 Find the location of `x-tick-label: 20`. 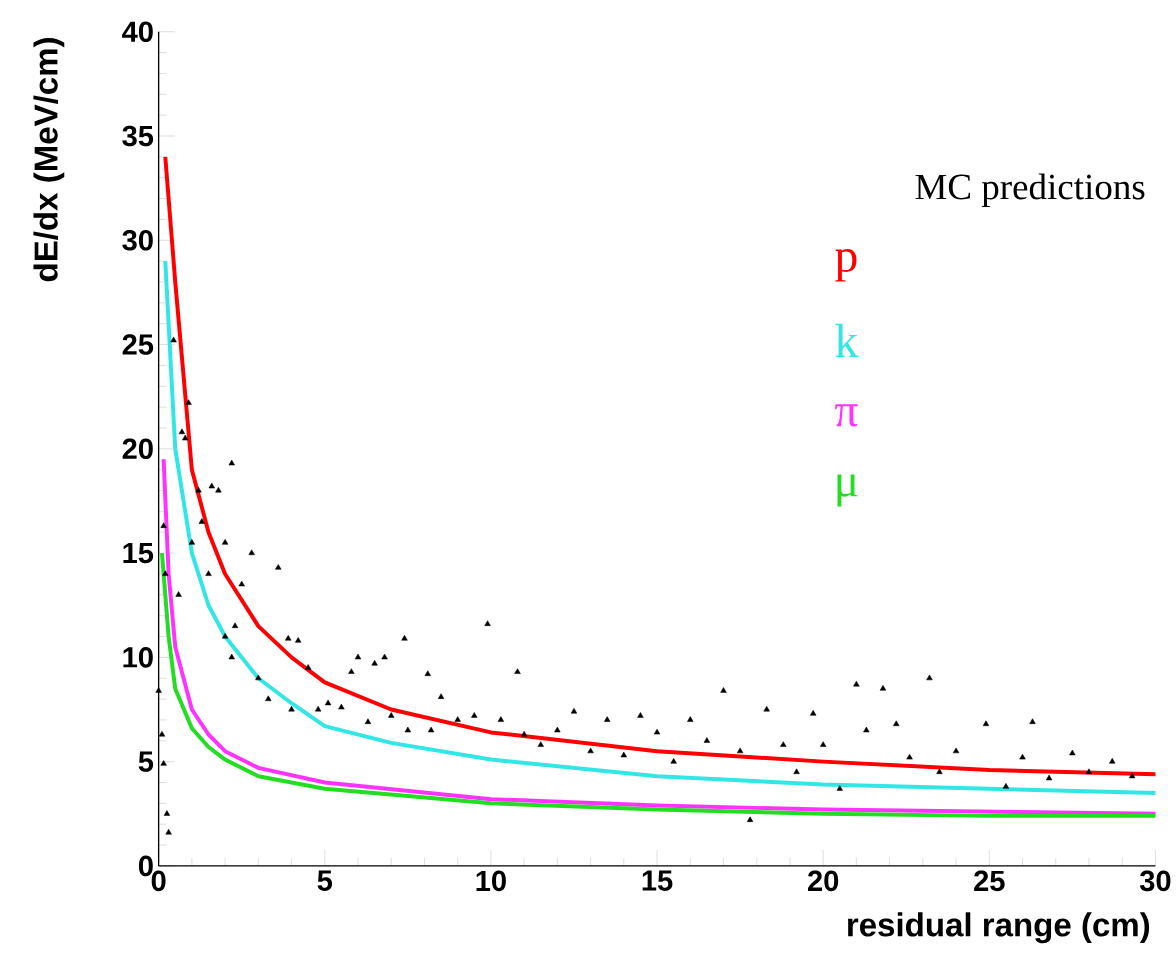

x-tick-label: 20 is located at coordinates (823, 881).